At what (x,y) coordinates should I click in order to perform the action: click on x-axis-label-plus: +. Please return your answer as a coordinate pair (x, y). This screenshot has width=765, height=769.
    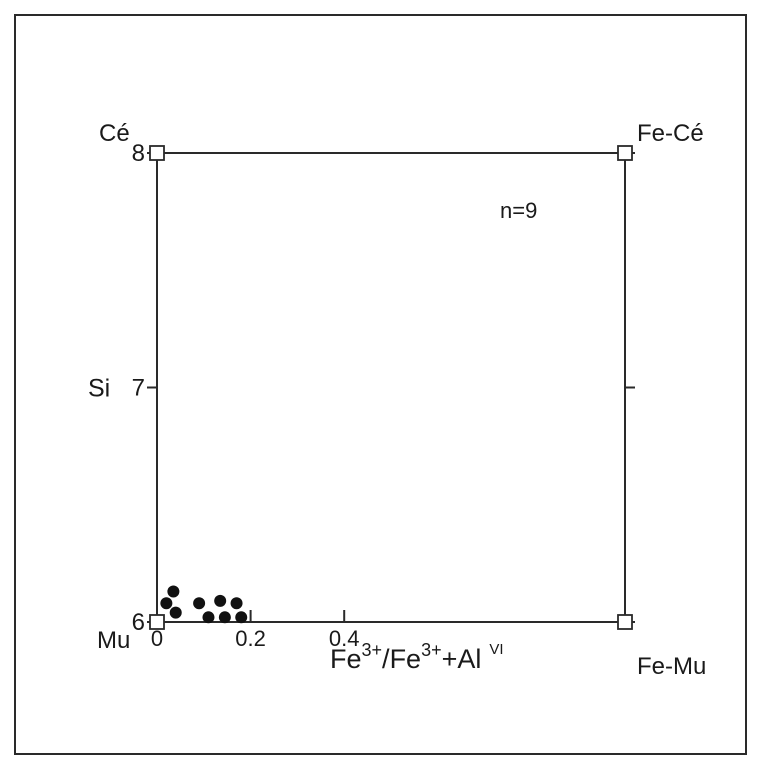
    Looking at the image, I should click on (450, 659).